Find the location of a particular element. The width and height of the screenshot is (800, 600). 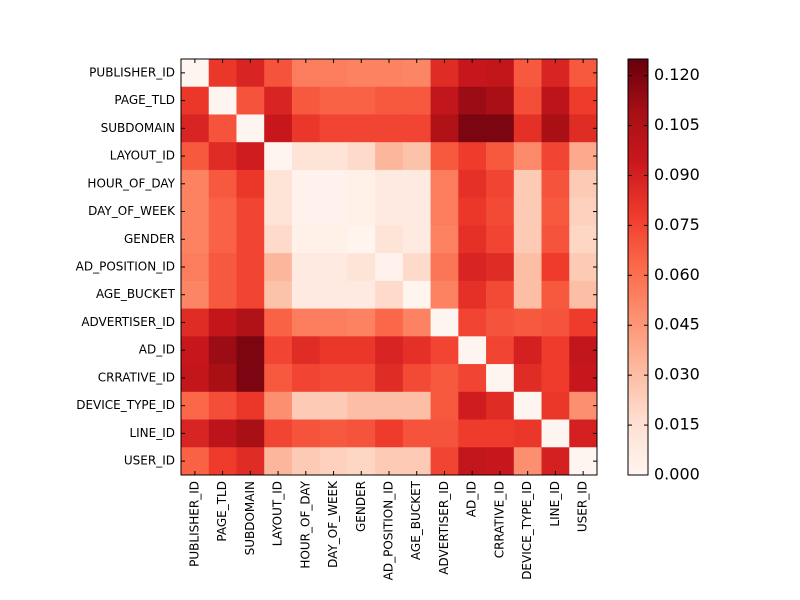

heatmap-cell-line_id-gender is located at coordinates (361, 433).